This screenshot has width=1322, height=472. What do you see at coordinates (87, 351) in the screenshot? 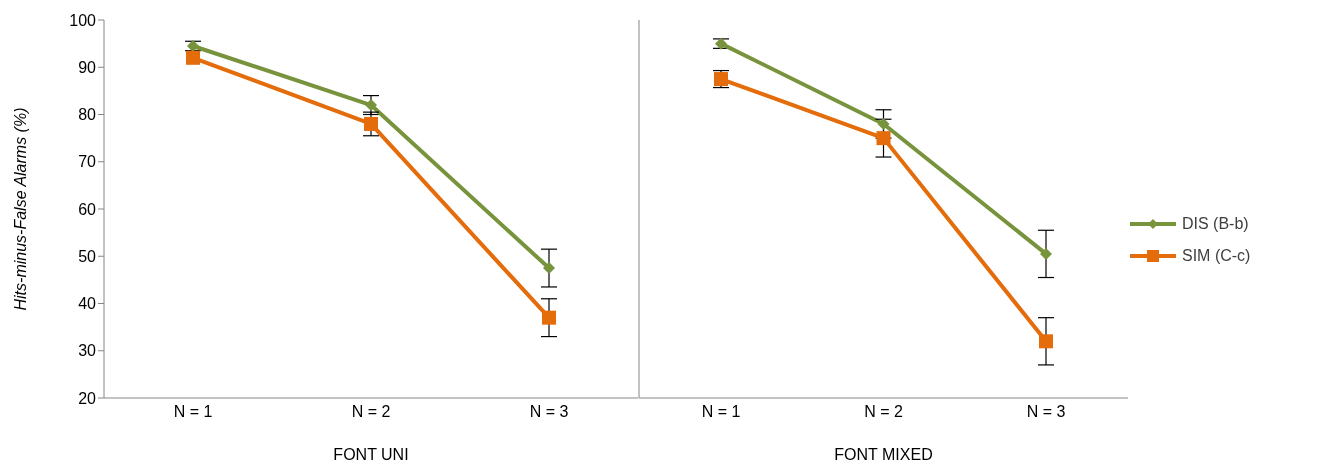
I see `y-tick-label: 30` at bounding box center [87, 351].